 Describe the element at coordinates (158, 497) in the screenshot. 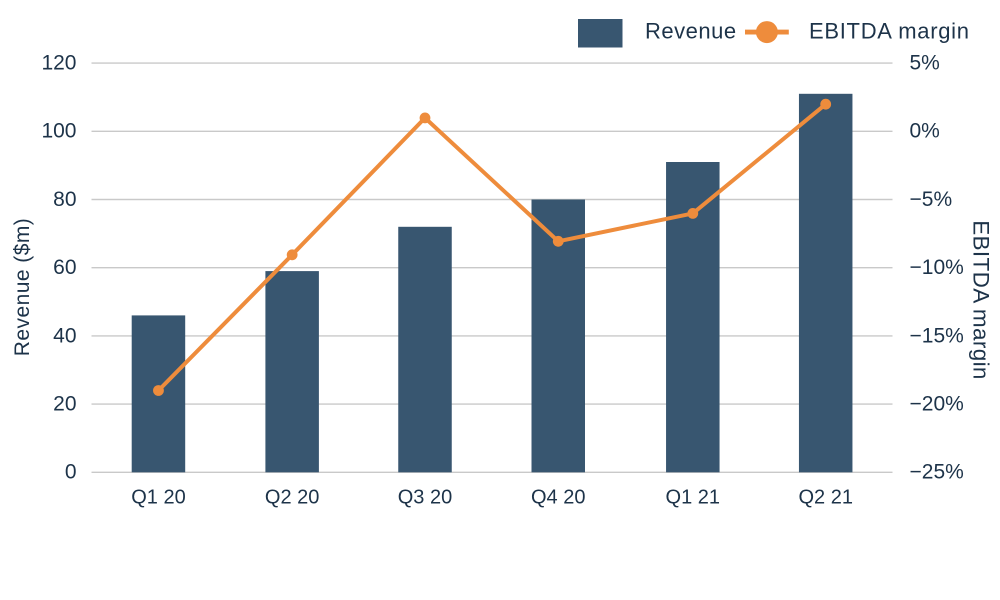

I see `svg-text: Q1 20` at that location.